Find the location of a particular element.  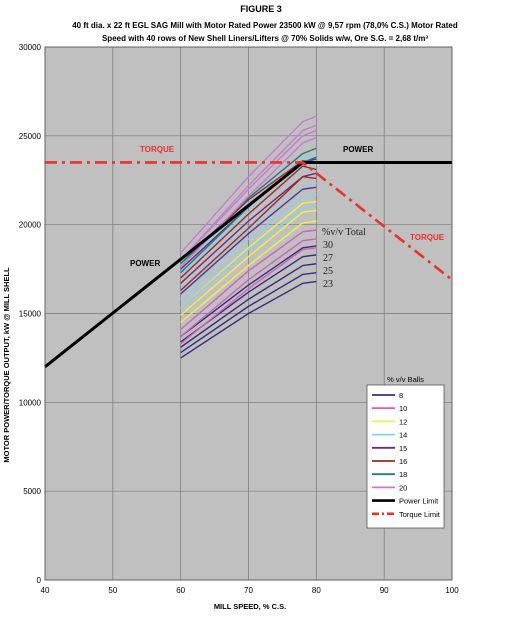

y-tick-label: 20000 is located at coordinates (30, 225).